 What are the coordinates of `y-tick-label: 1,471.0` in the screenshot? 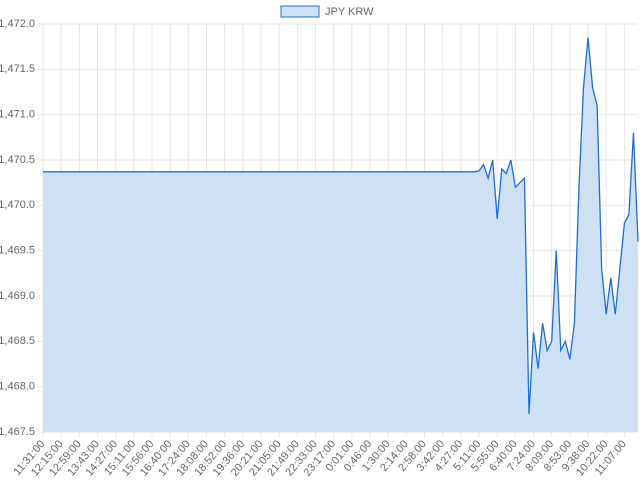 It's located at (17, 115).